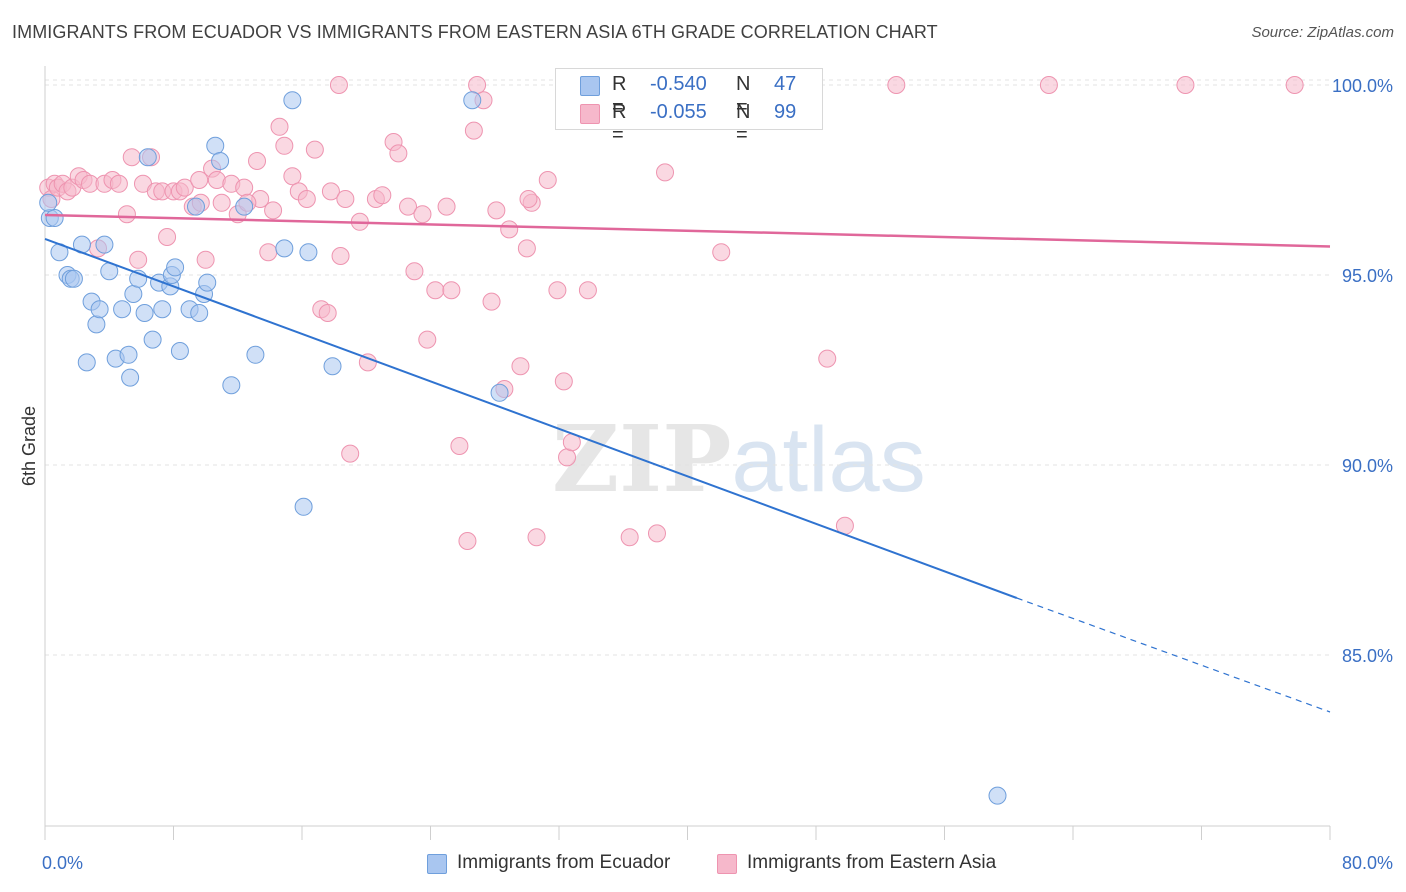 The width and height of the screenshot is (1406, 892). What do you see at coordinates (678, 112) in the screenshot?
I see `stats-r-value: -0.055` at bounding box center [678, 112].